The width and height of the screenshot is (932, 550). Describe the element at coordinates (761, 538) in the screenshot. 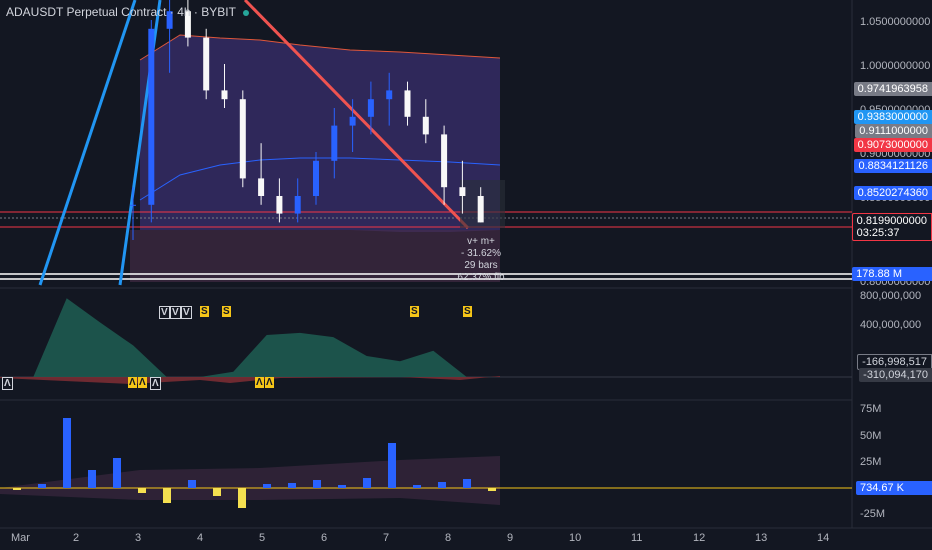

I see `time-tick: 13` at that location.